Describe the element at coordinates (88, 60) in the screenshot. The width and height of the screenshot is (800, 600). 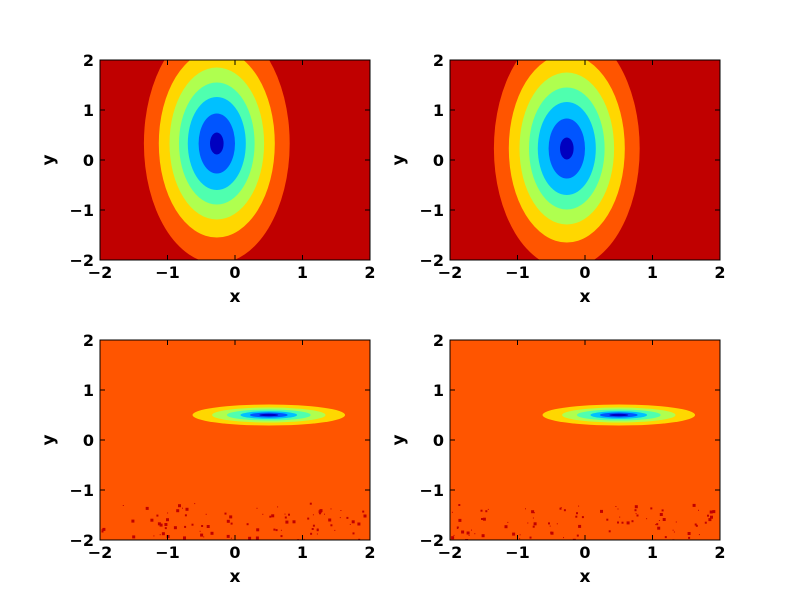
I see `y-tick-label: 2` at that location.